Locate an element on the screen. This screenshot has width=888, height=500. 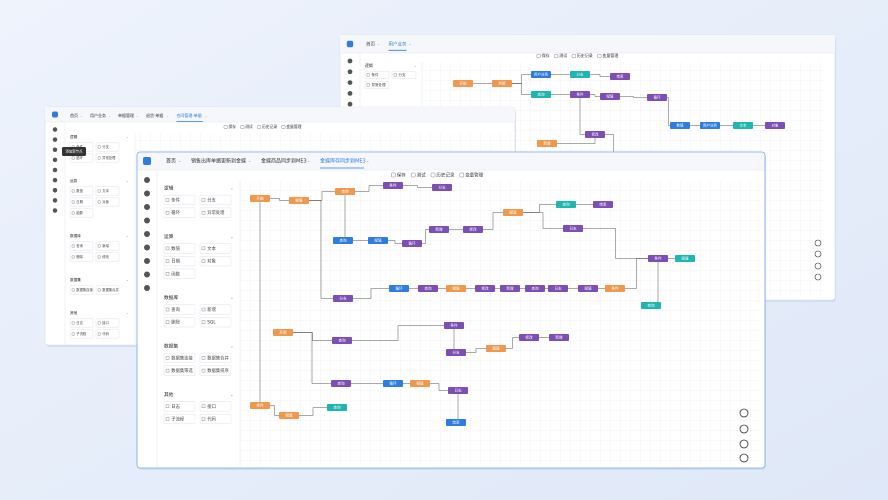
toolbar-button: 历史记录 is located at coordinates (269, 126).